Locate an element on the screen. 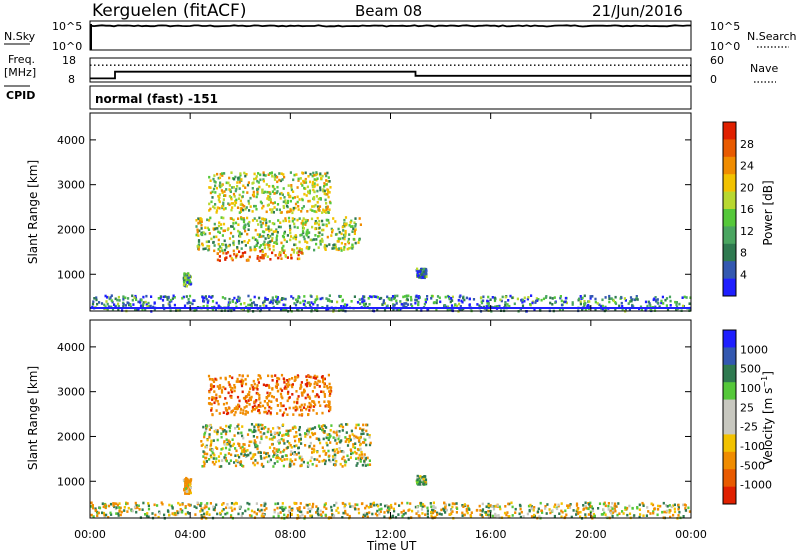 This screenshot has height=554, width=800. x-tick-label: 16:00 is located at coordinates (491, 534).